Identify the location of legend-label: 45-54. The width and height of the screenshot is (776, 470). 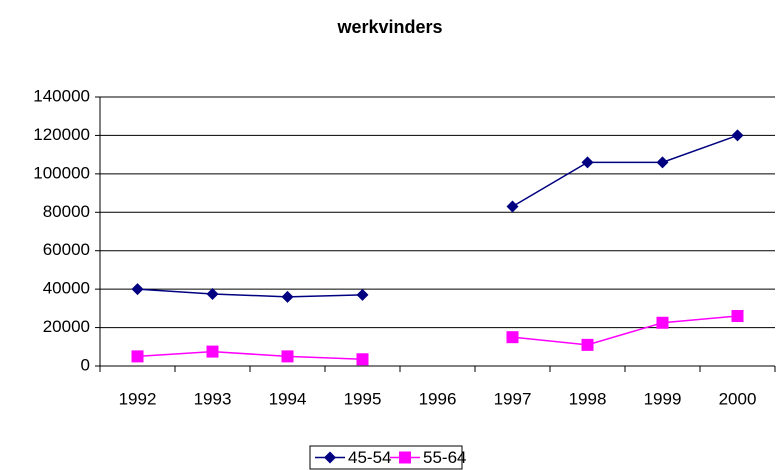
(369, 457).